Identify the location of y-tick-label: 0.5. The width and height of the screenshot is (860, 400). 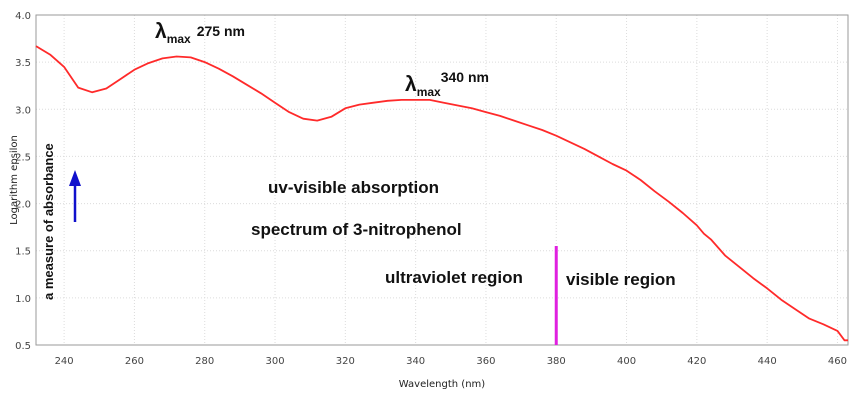
(23, 346).